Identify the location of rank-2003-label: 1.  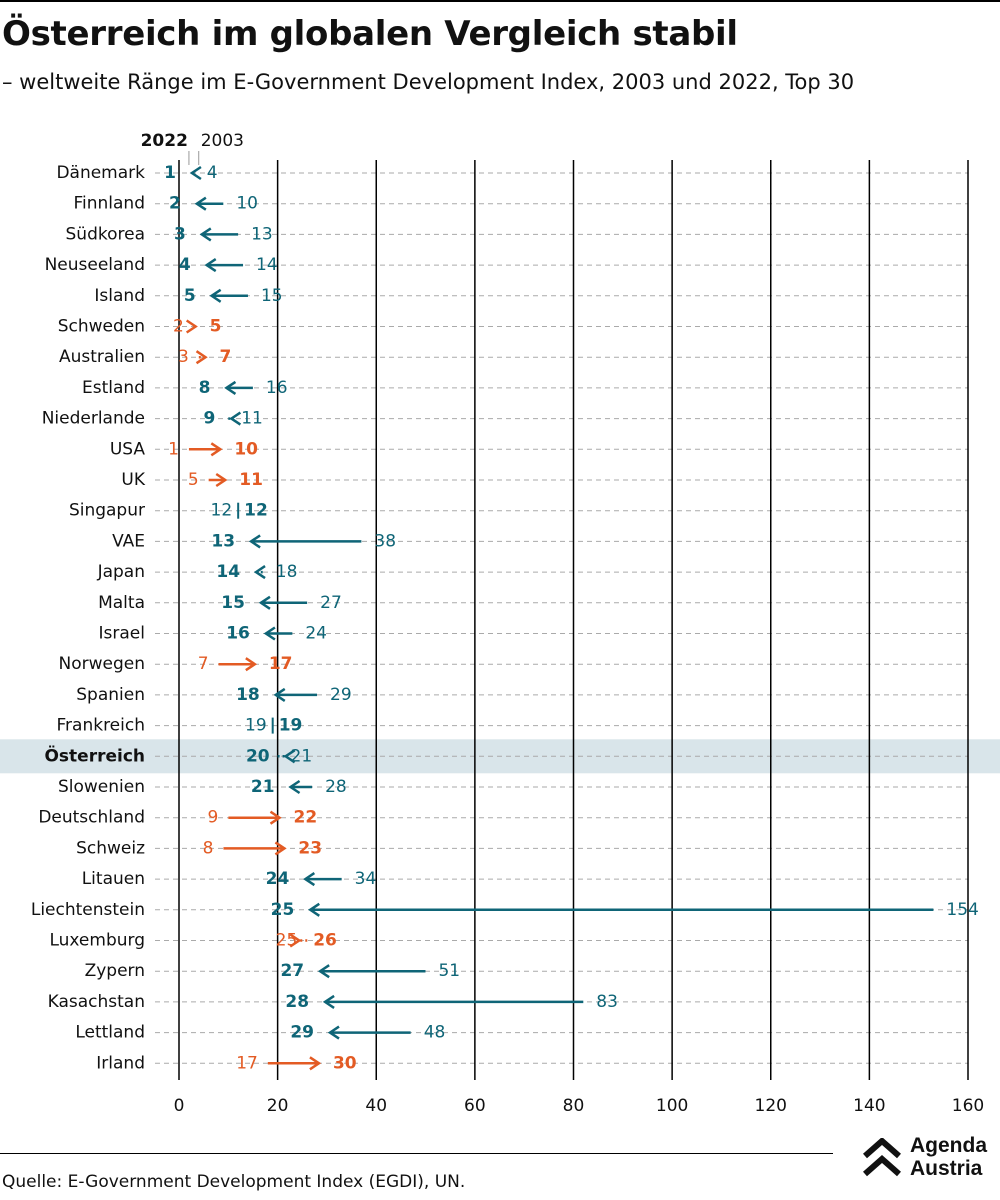
(173, 449).